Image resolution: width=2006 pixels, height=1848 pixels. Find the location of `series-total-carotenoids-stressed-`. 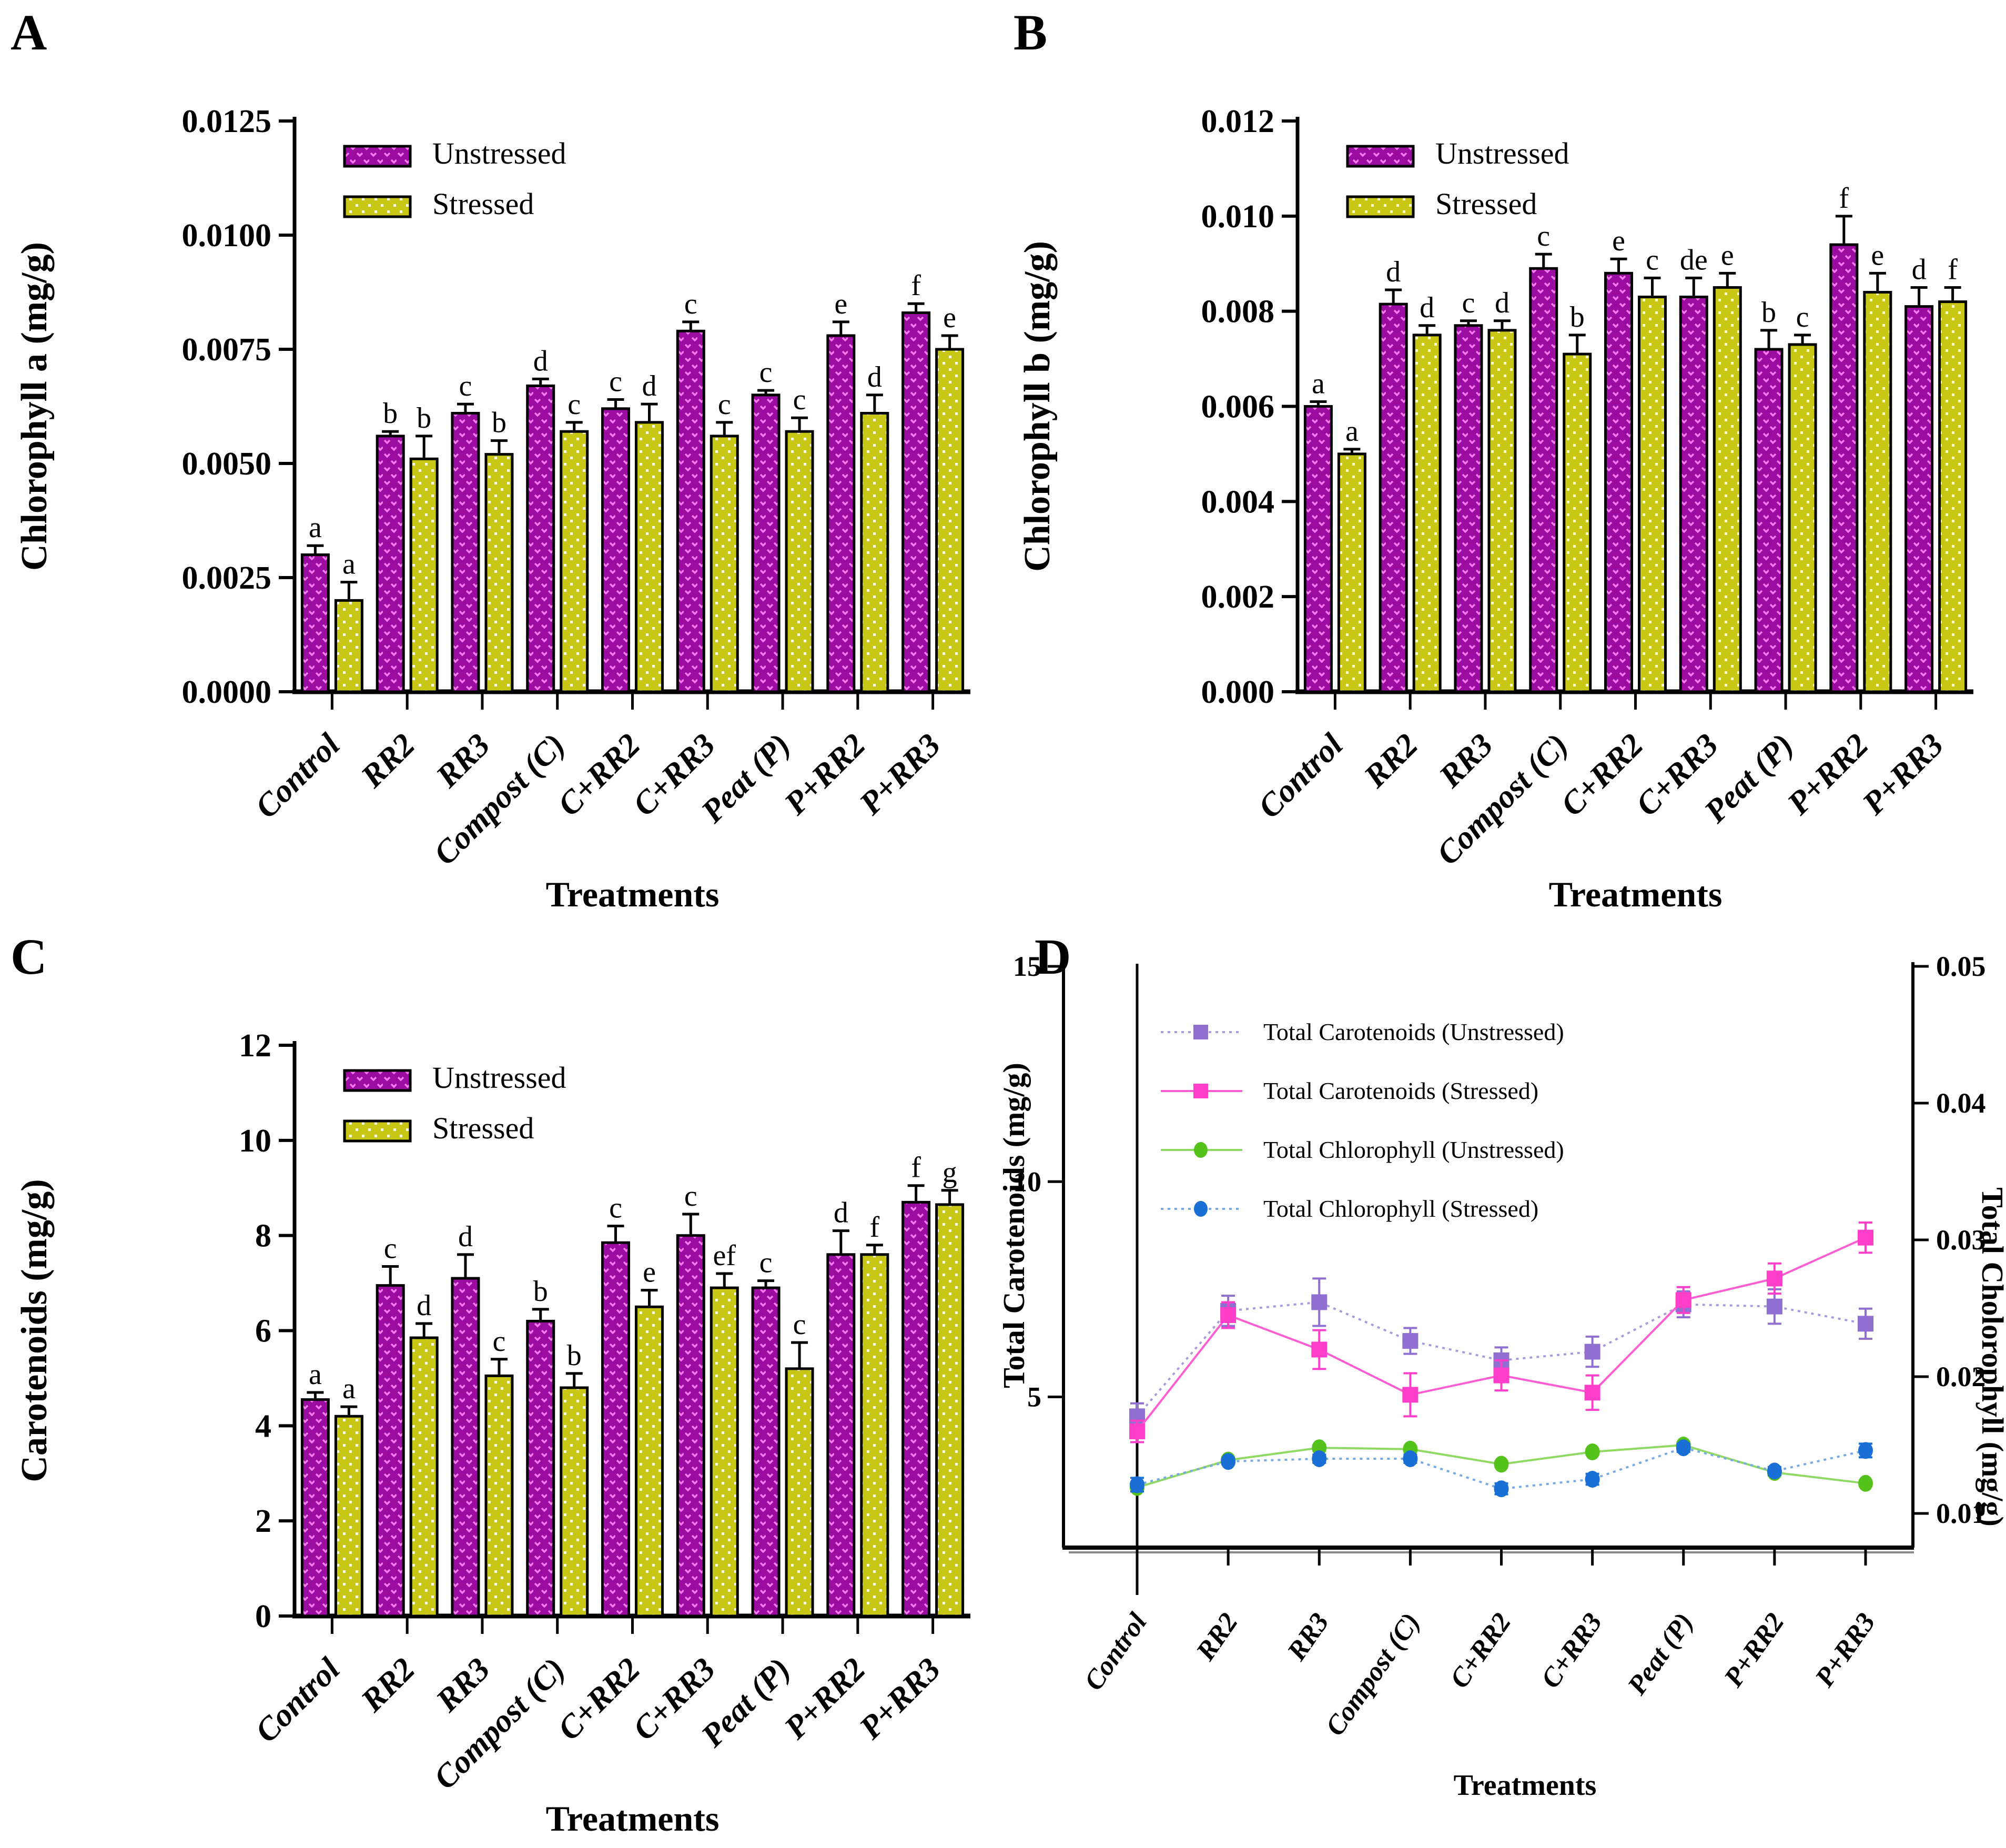

series-total-carotenoids-stressed- is located at coordinates (1501, 1332).